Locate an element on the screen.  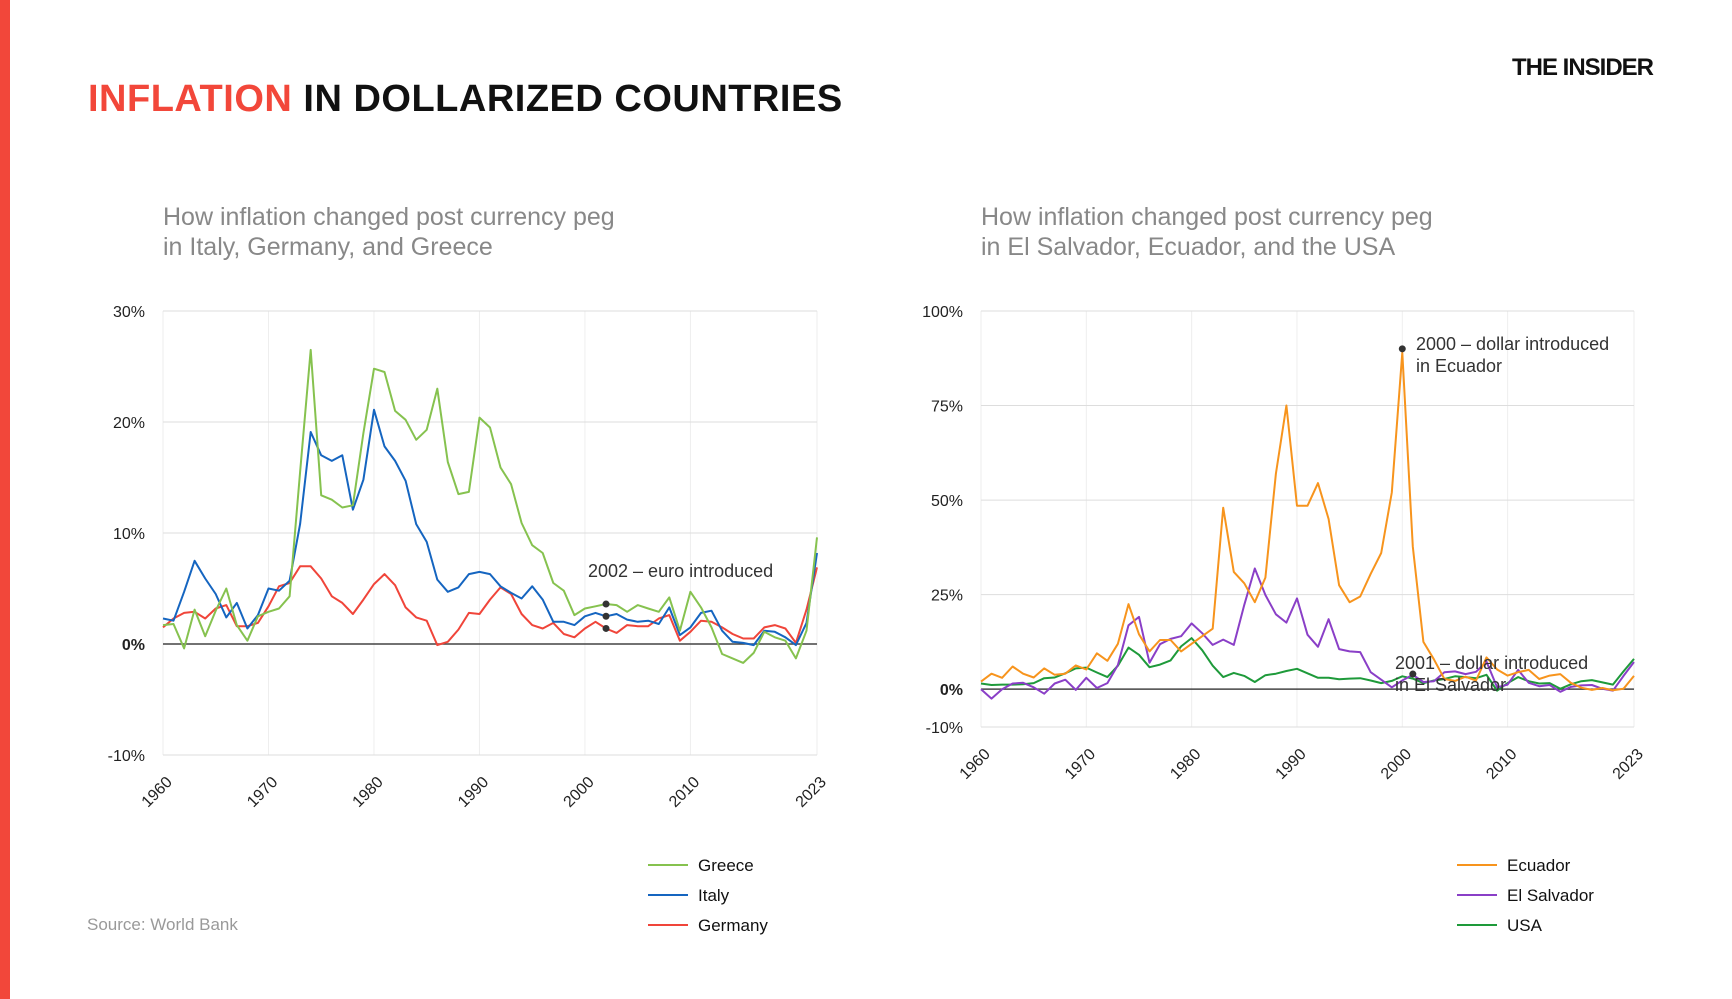
legend-label: Ecuador is located at coordinates (1539, 865).